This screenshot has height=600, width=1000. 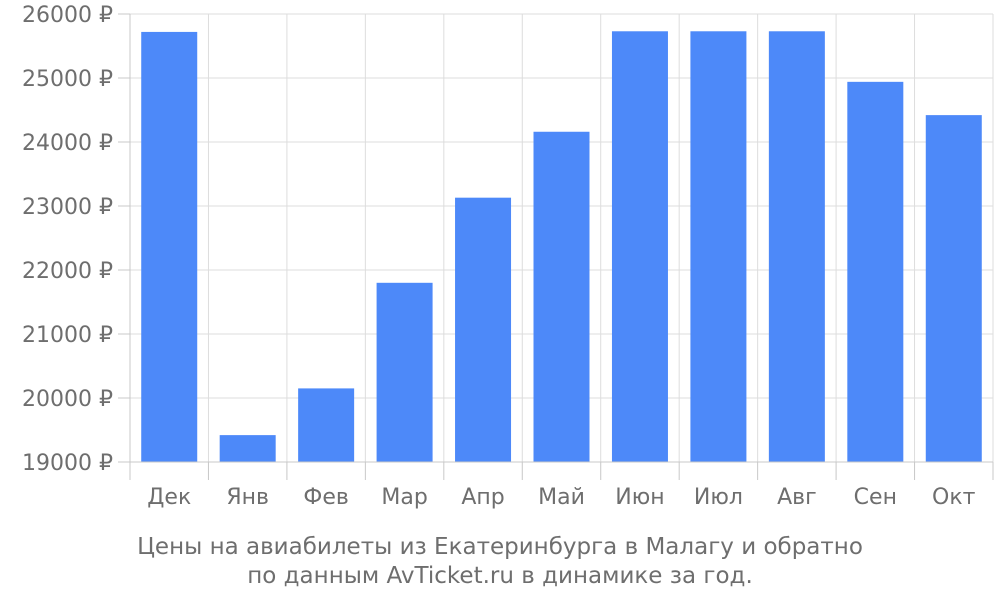 What do you see at coordinates (326, 425) in the screenshot?
I see `bar-Фев` at bounding box center [326, 425].